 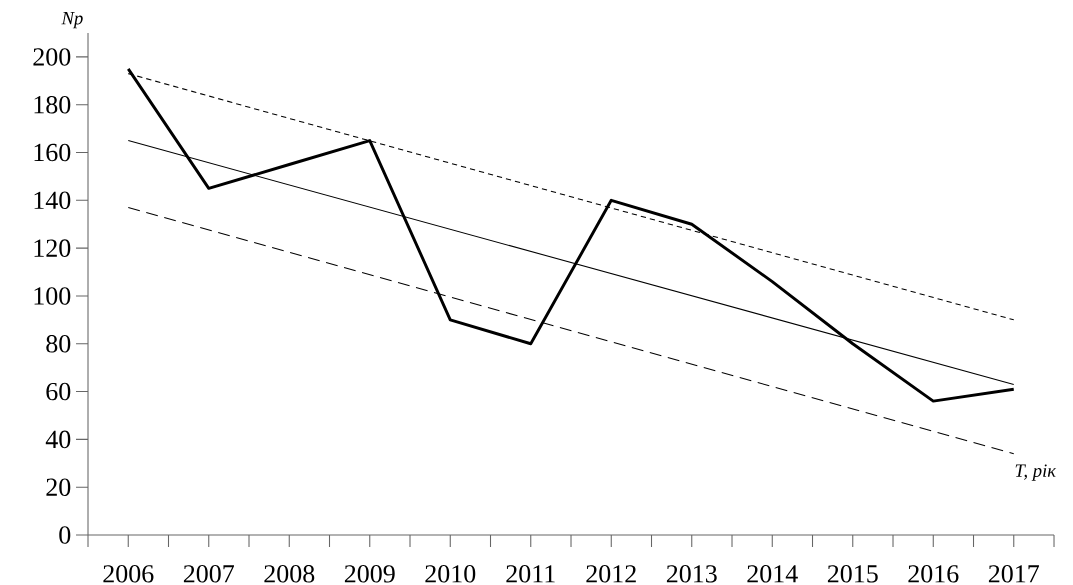 I want to click on y-tick-label: 0, so click(x=65, y=535).